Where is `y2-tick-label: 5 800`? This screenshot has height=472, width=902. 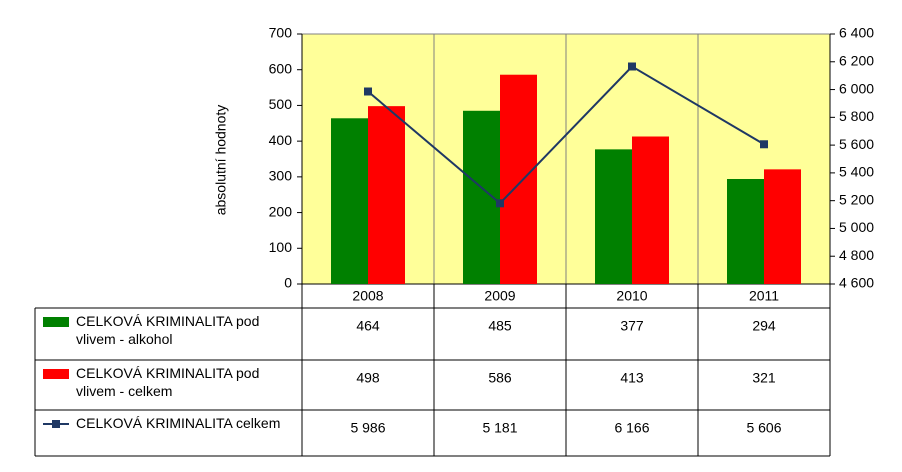 y2-tick-label: 5 800 is located at coordinates (856, 116).